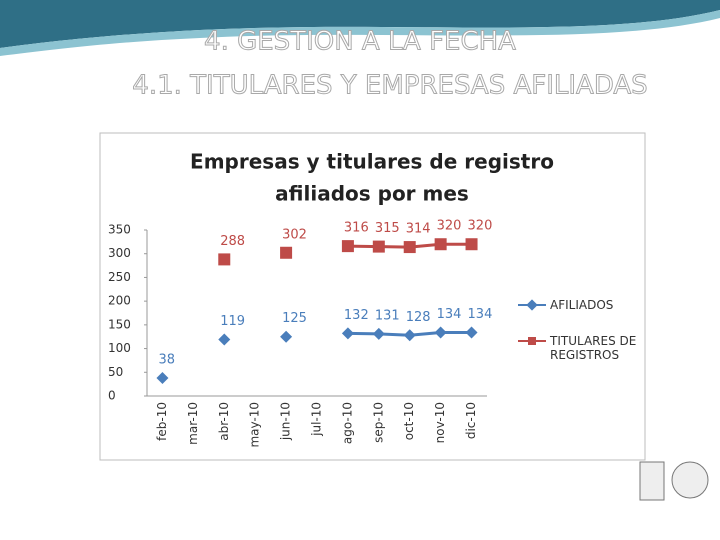 This screenshot has height=540, width=720. Describe the element at coordinates (232, 321) in the screenshot. I see `data-label: 119` at that location.